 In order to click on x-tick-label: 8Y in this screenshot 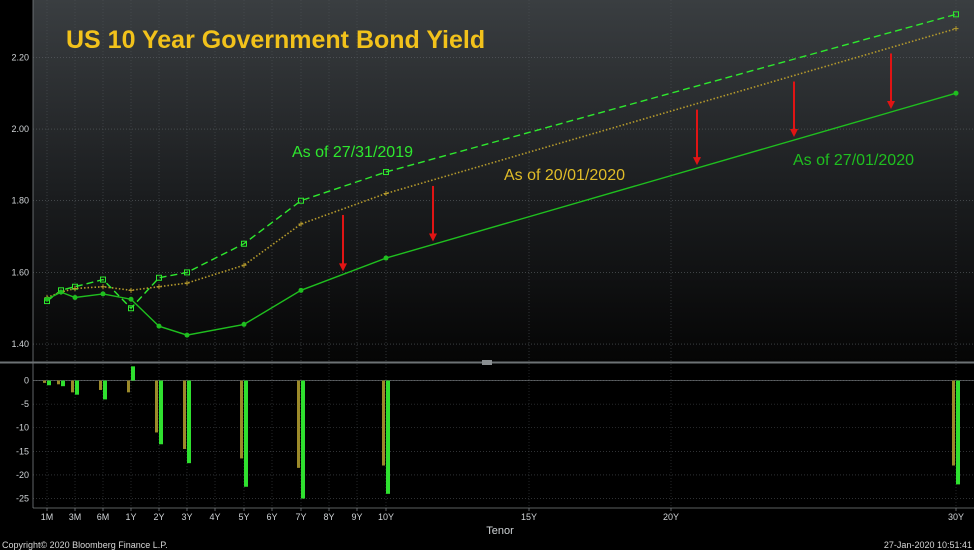, I will do `click(328, 517)`.